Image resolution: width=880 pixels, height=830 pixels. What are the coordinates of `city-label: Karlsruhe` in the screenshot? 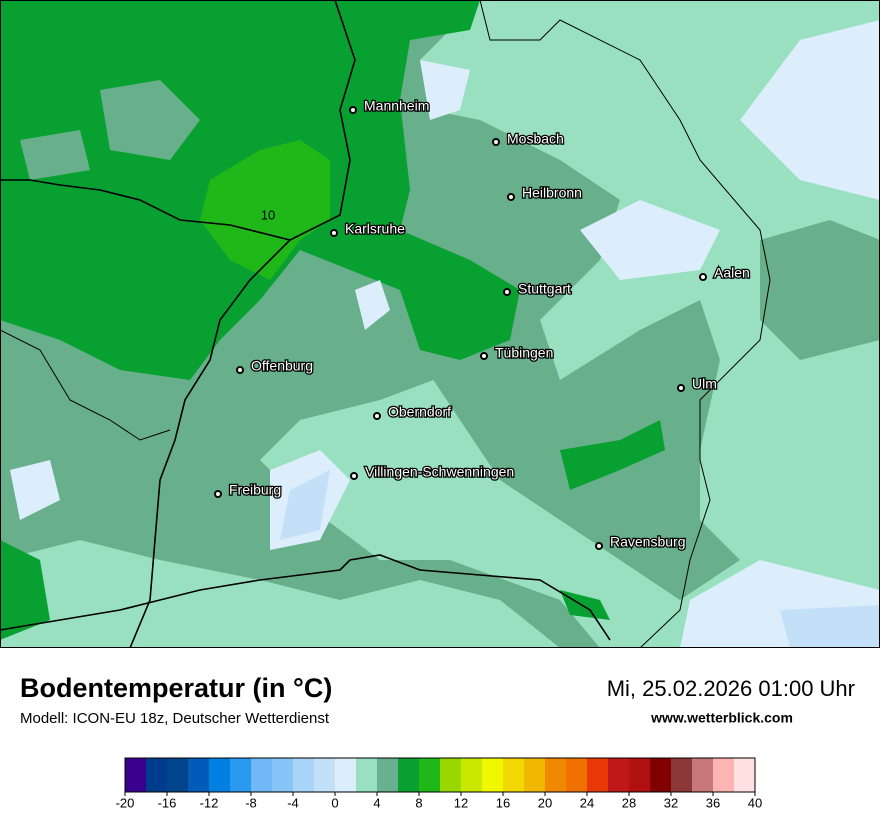 It's located at (375, 229).